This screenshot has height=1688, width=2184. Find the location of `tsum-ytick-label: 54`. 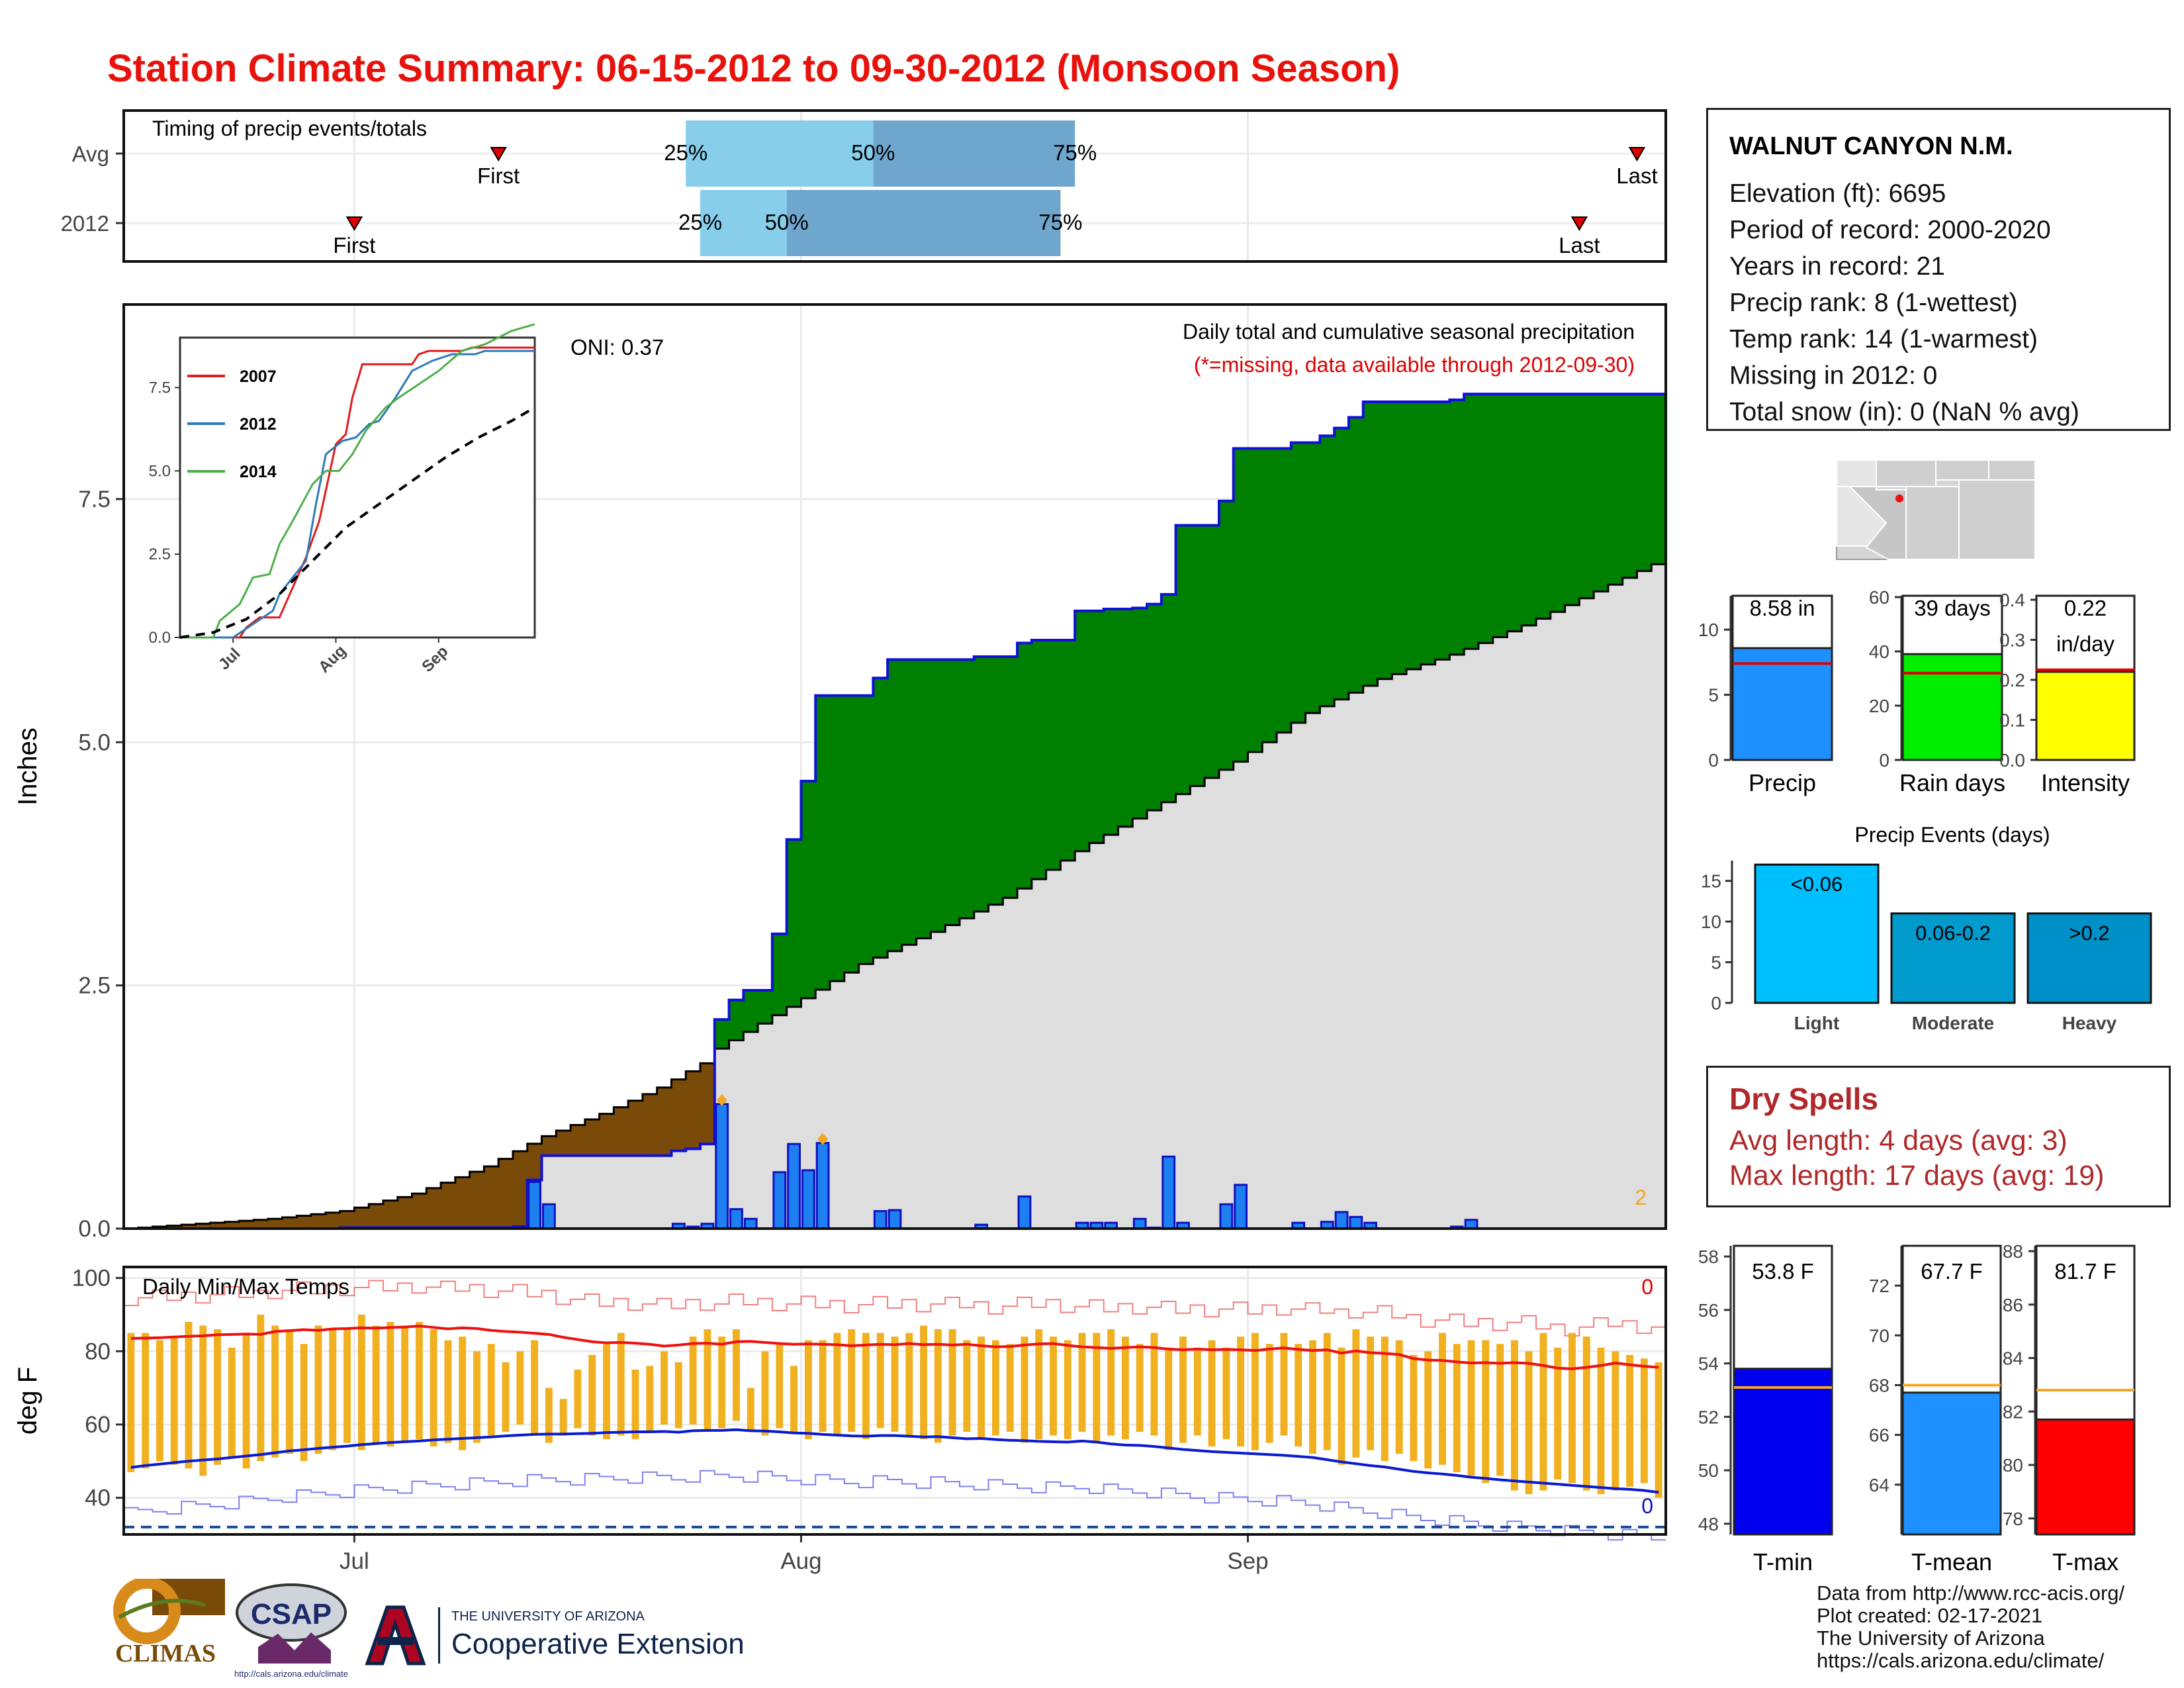

tsum-ytick-label: 54 is located at coordinates (1709, 1364).